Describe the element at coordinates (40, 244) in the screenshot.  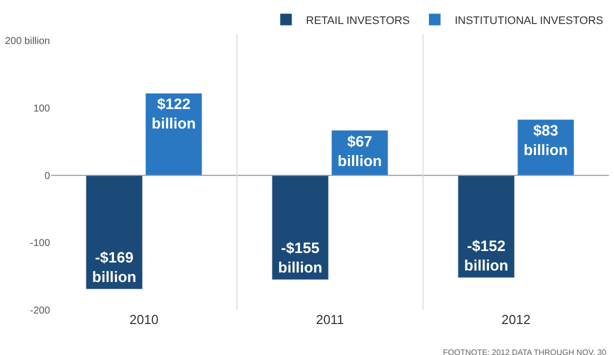
I see `y-tick-label: -100` at that location.